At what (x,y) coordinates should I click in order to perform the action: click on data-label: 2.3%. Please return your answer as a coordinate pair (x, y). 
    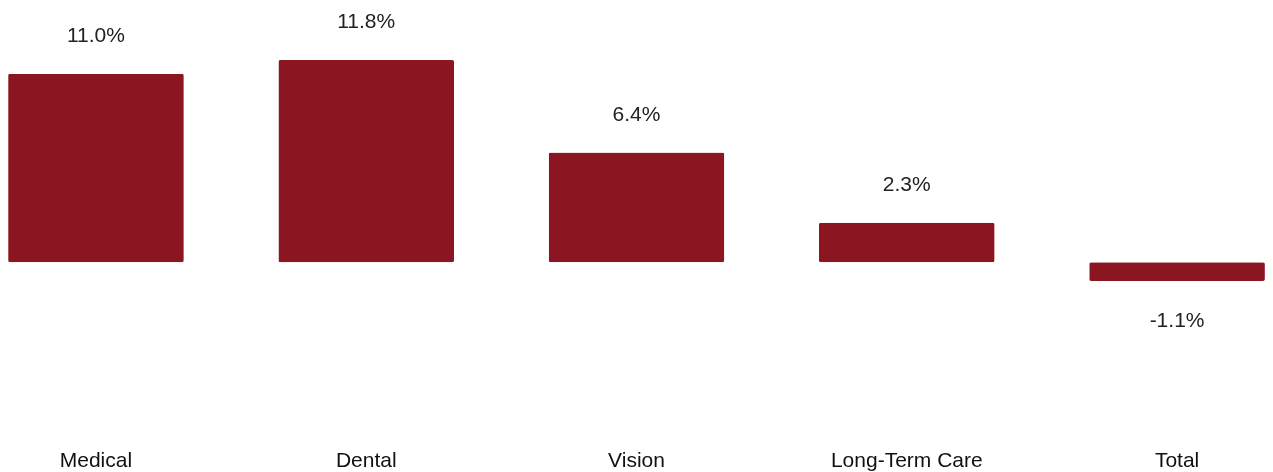
    Looking at the image, I should click on (906, 183).